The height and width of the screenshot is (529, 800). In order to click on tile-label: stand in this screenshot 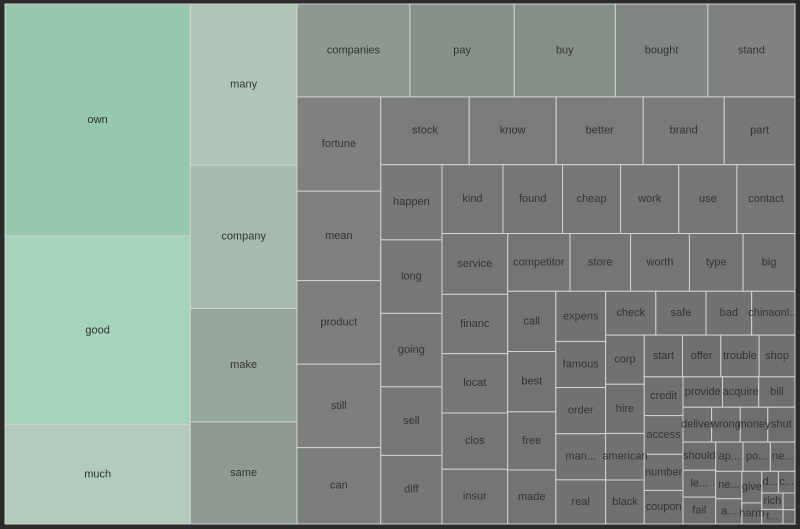, I will do `click(751, 50)`.